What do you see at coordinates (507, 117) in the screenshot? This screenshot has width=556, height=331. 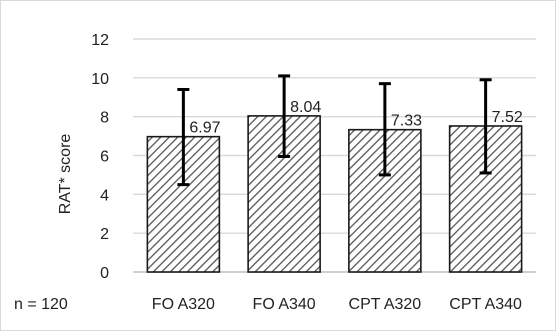 I see `data-label: 7.52` at bounding box center [507, 117].